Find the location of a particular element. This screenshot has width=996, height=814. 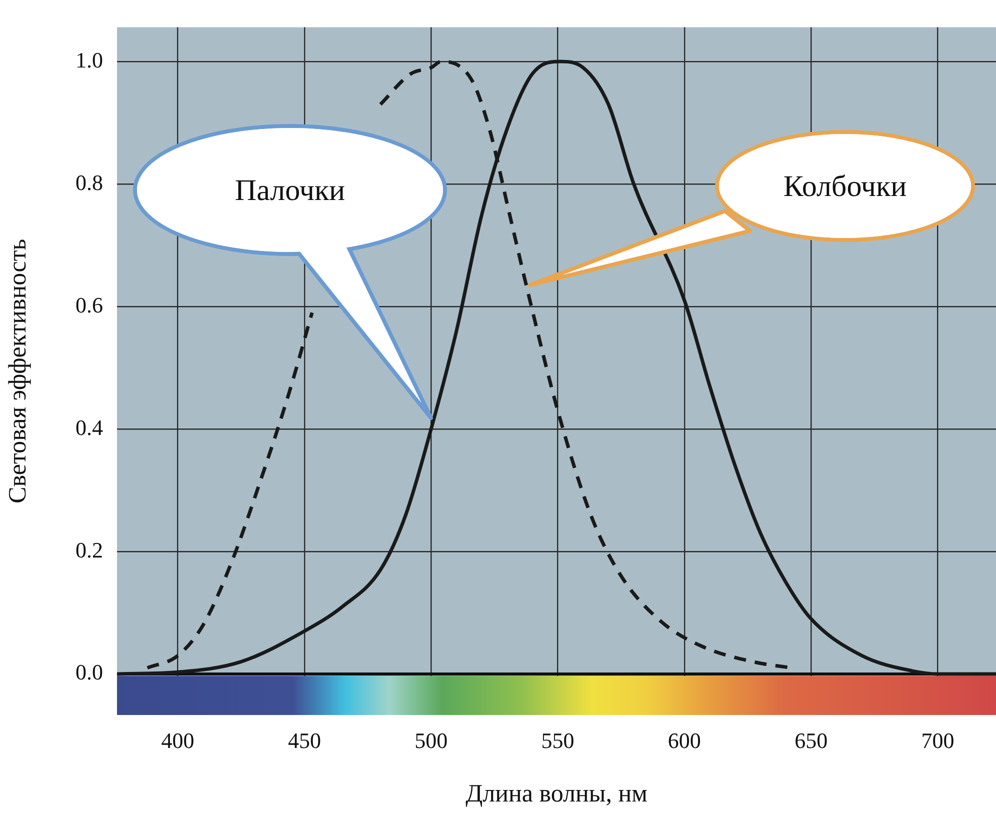

x-tick-label: 650 is located at coordinates (811, 740).